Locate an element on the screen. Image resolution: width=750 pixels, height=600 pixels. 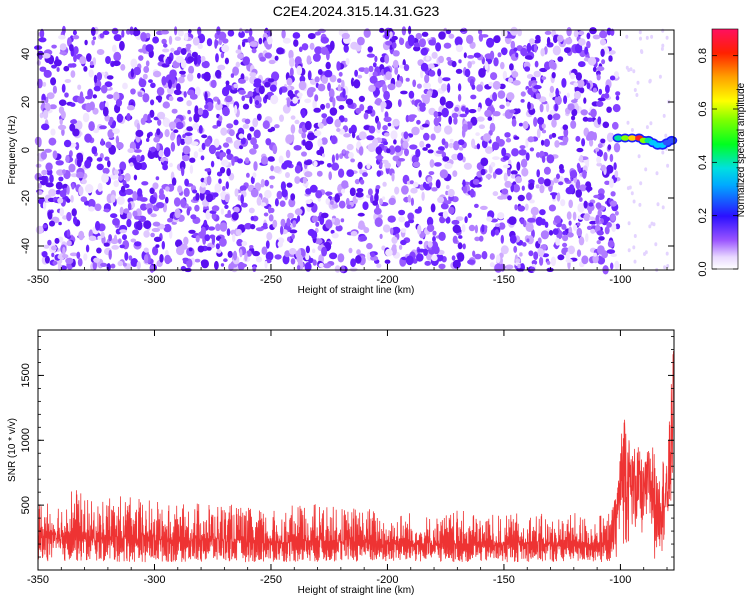
snr-y-axis-label: SNR (10 * v/v) is located at coordinates (12, 450).